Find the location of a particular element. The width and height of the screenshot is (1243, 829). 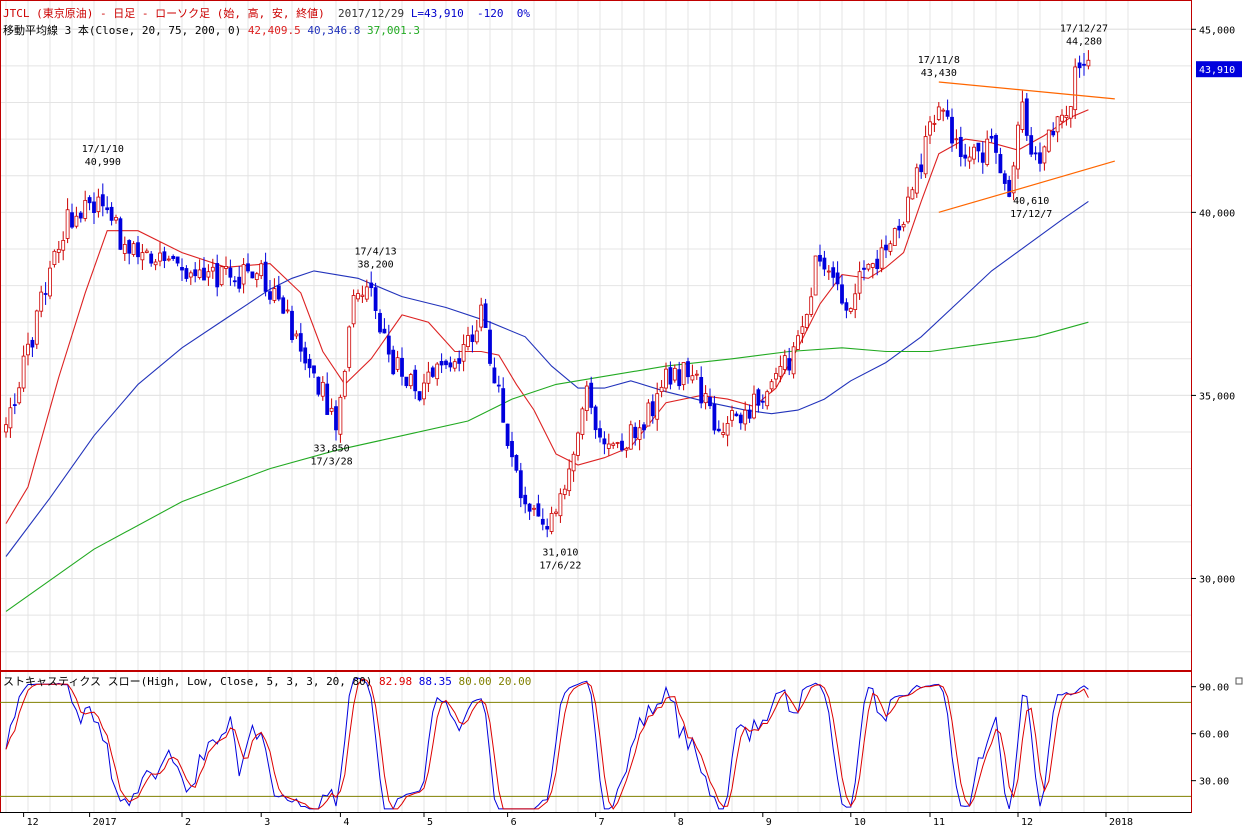

ma200-value: 37,001.3 is located at coordinates (394, 30).